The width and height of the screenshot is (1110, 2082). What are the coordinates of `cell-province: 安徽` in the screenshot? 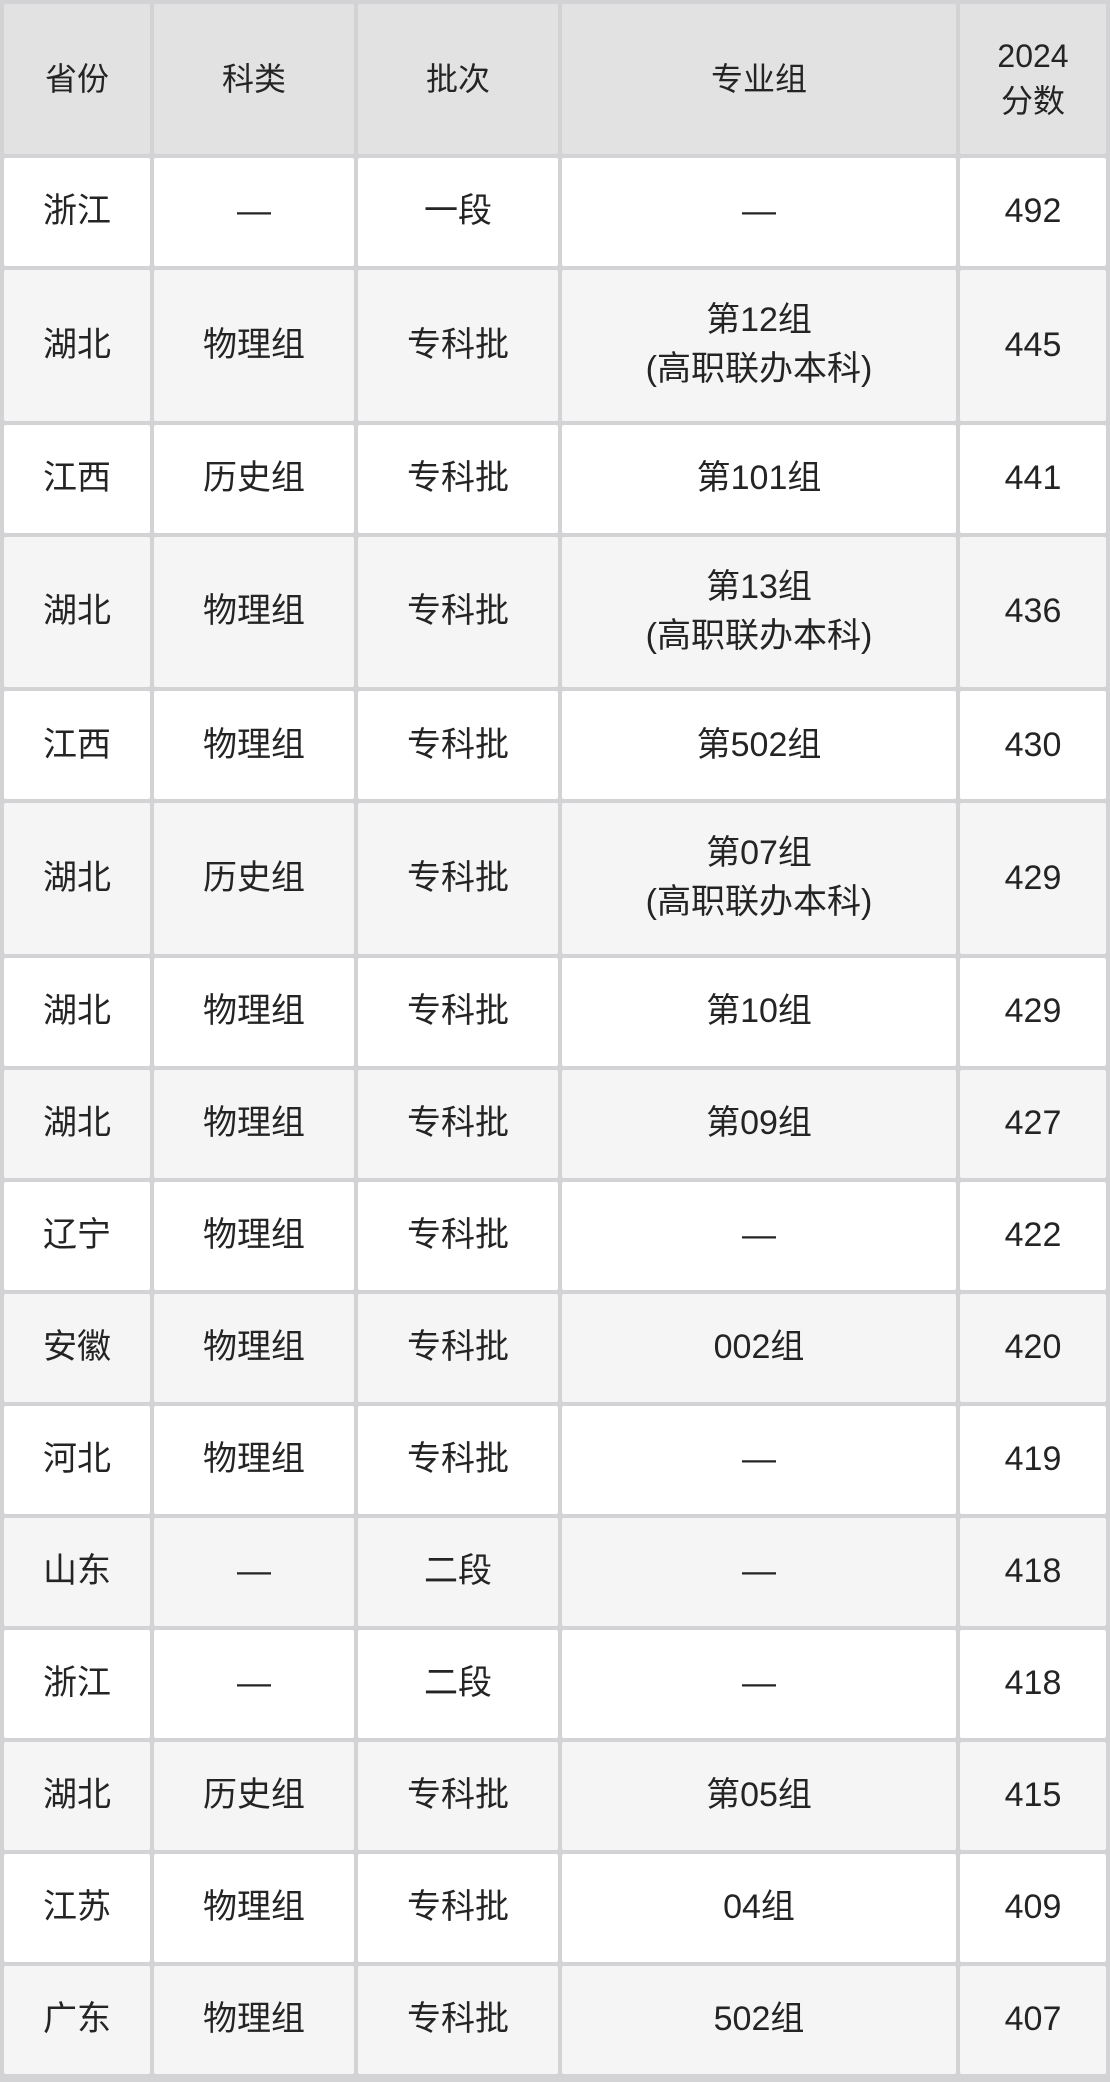 It's located at (77, 1347).